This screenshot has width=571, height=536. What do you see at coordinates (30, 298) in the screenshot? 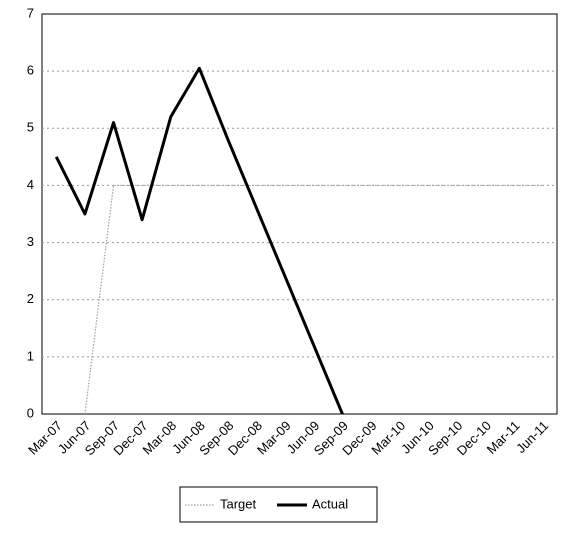
I see `y-tick-label: 2` at bounding box center [30, 298].